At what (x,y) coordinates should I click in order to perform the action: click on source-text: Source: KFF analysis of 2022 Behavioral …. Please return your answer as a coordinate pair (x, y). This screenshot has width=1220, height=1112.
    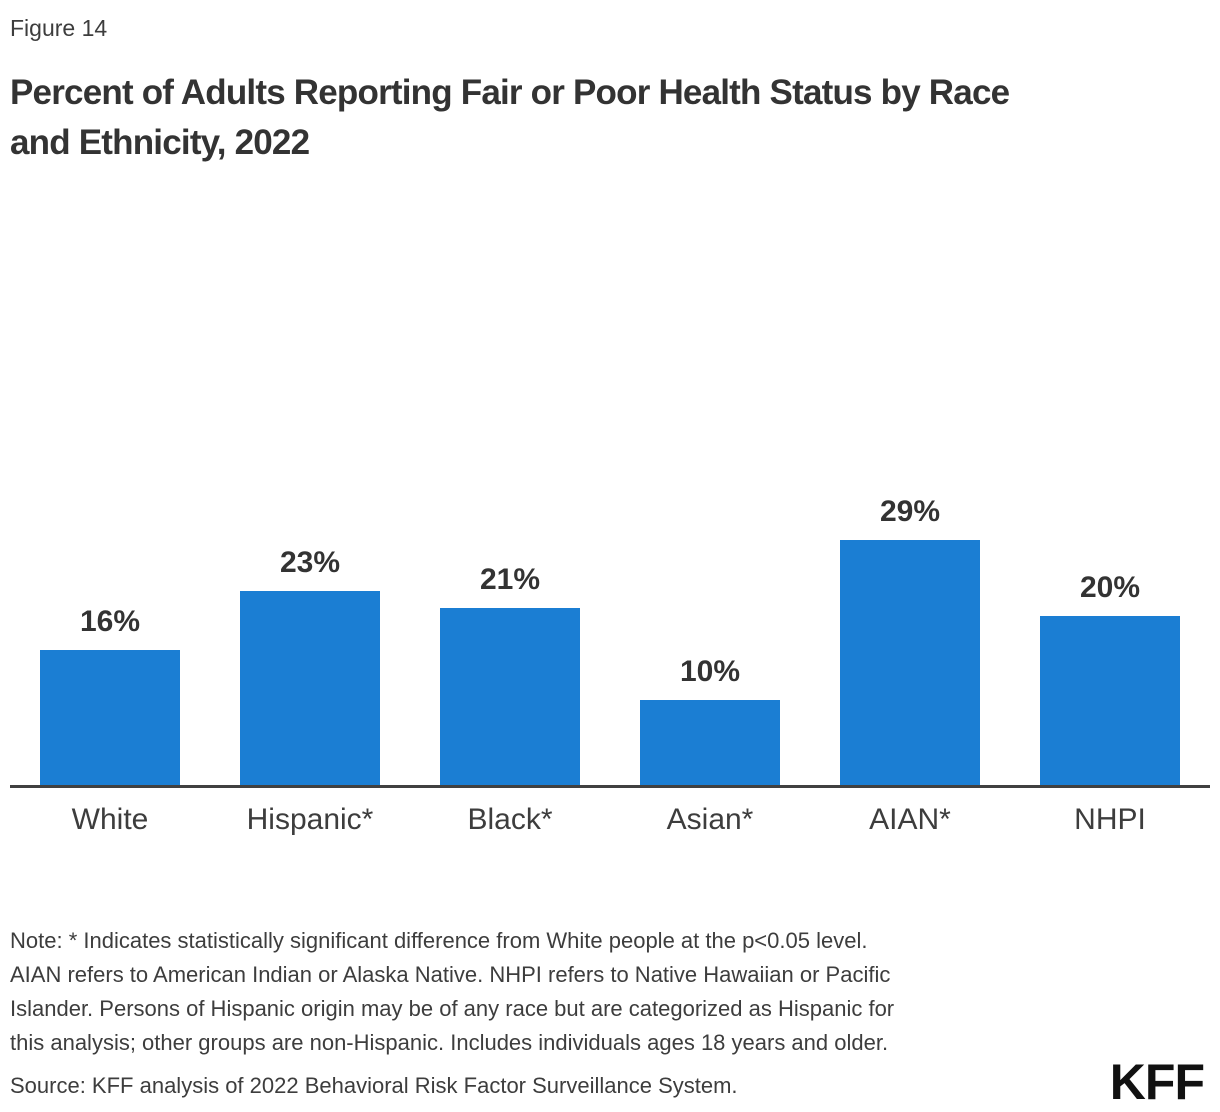
    Looking at the image, I should click on (374, 1085).